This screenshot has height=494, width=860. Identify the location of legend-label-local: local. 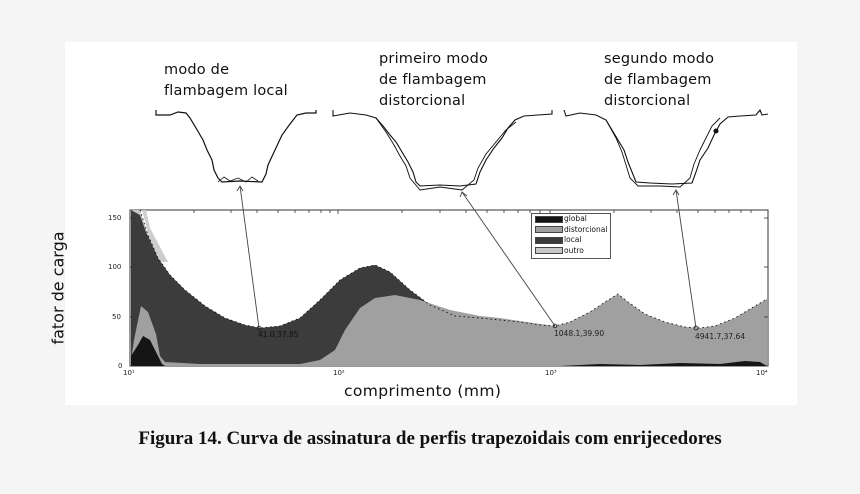
(573, 240).